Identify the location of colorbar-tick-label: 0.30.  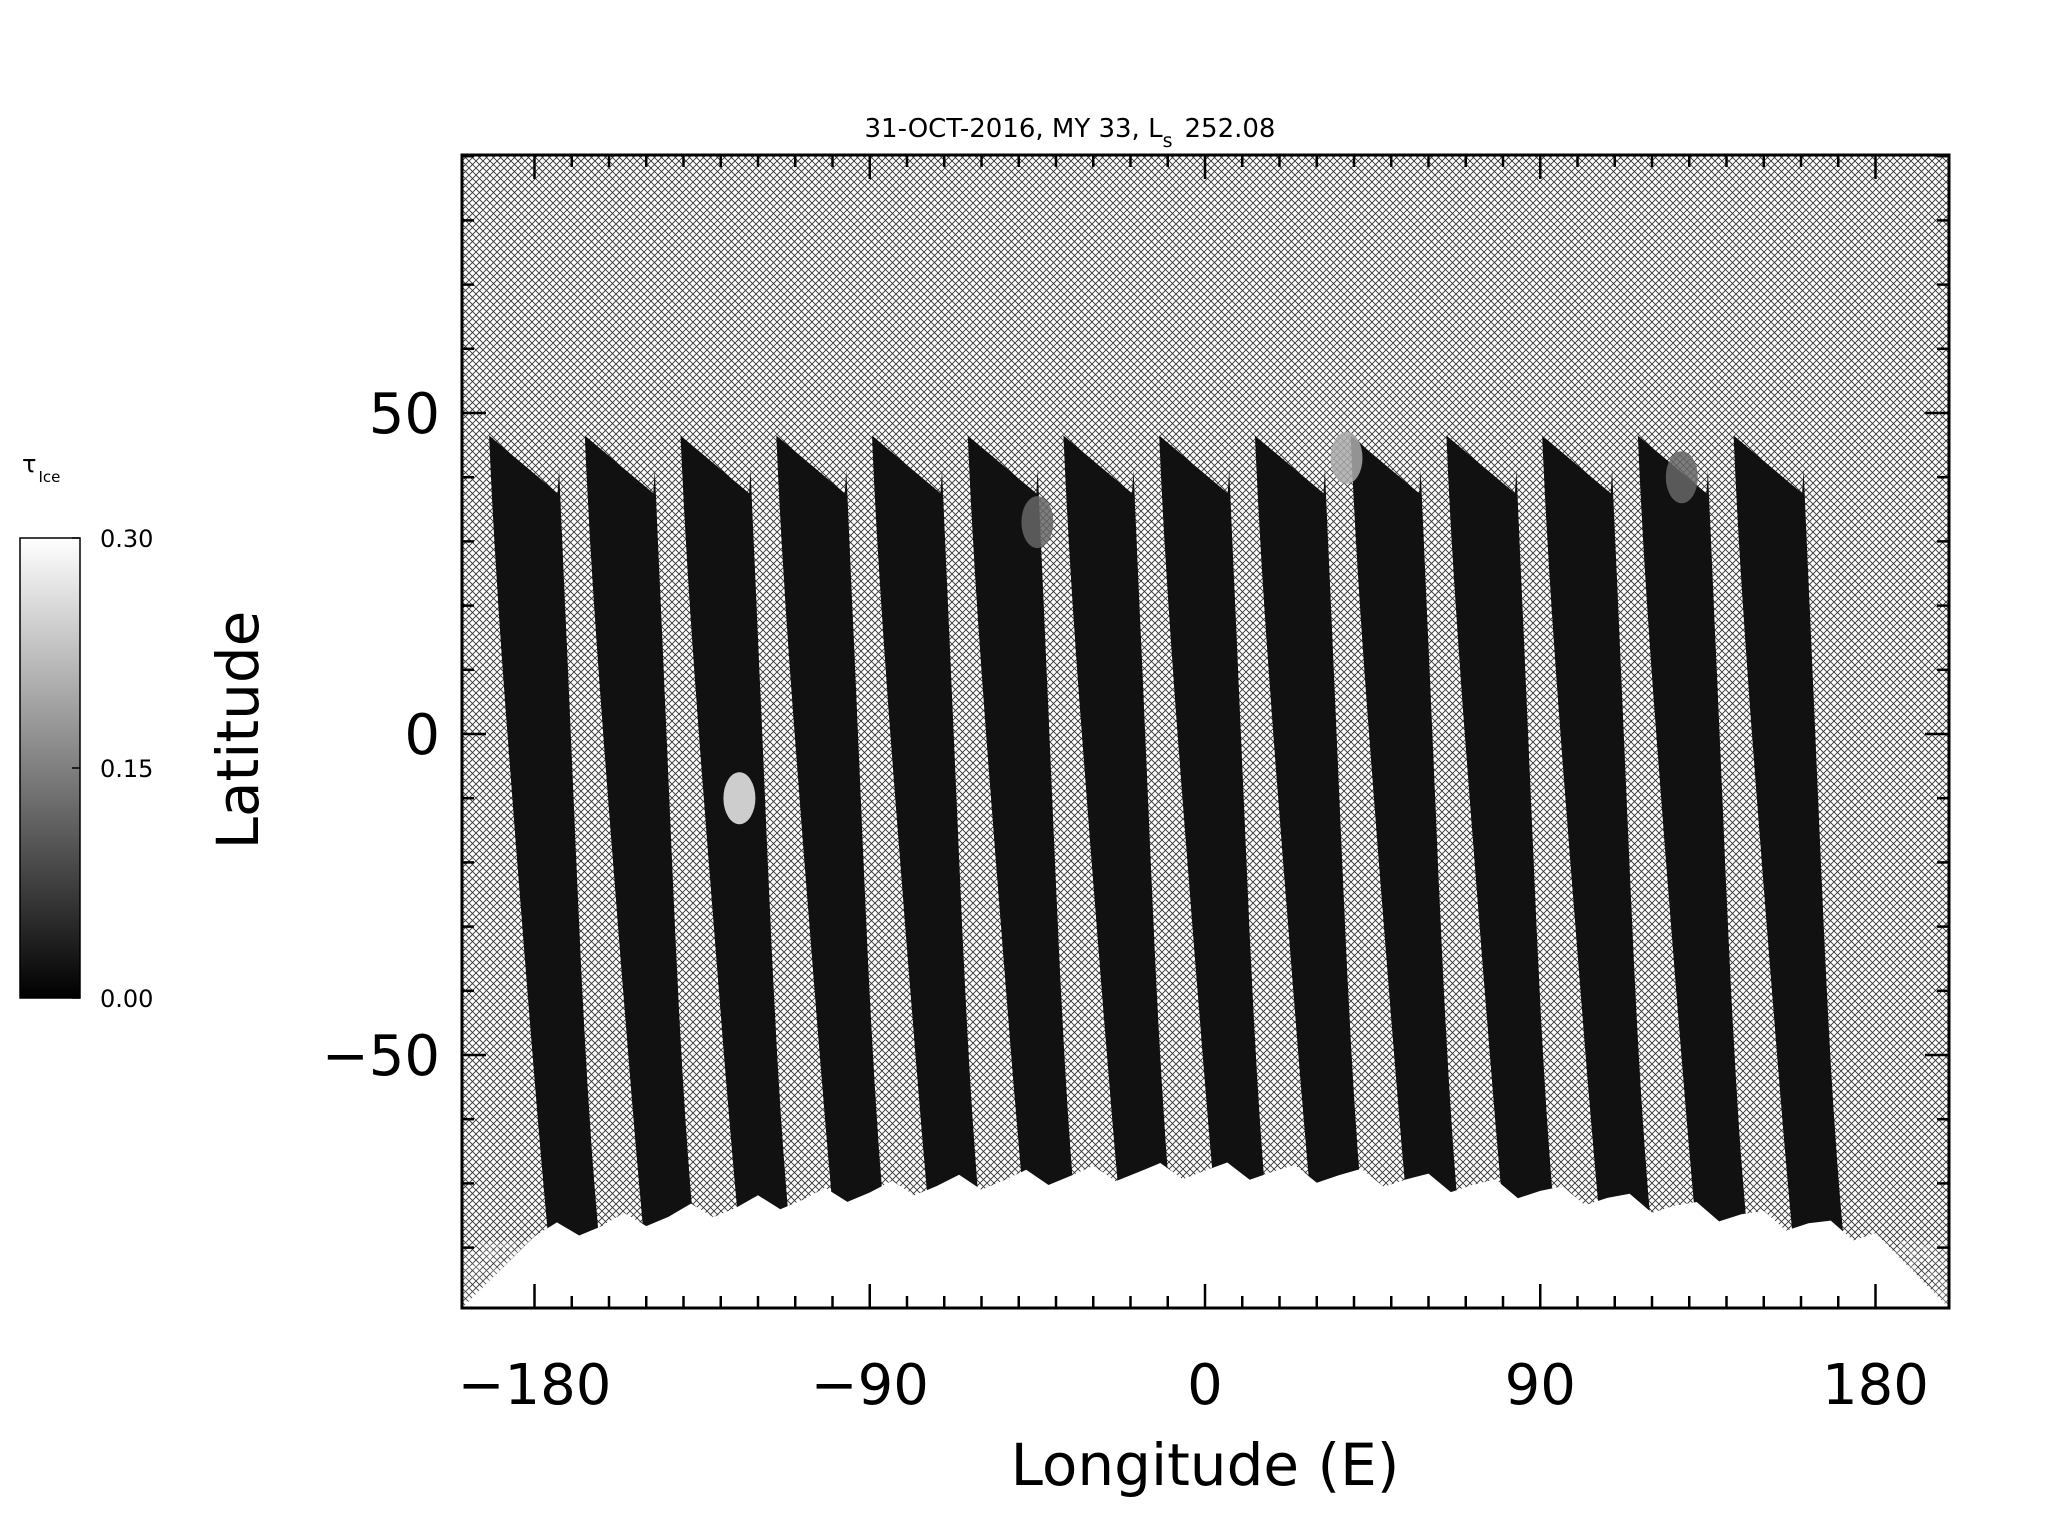
(126, 539).